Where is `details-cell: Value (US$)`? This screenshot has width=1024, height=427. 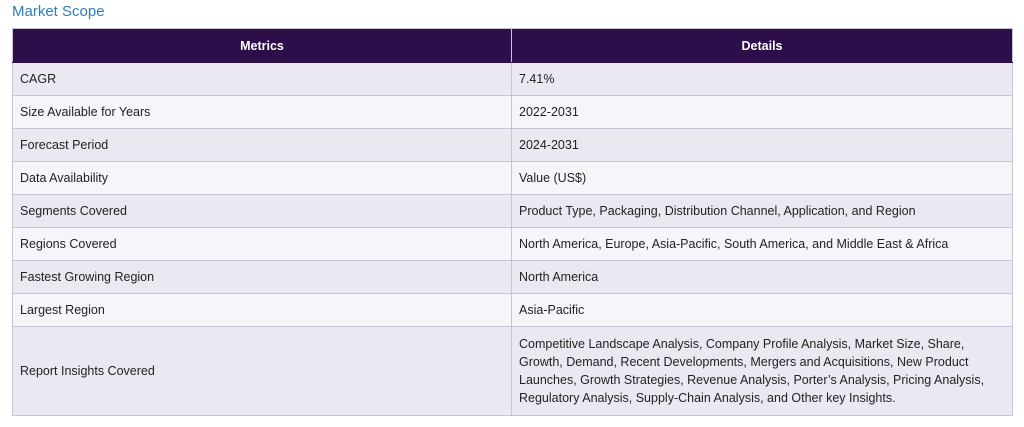 details-cell: Value (US$) is located at coordinates (762, 178).